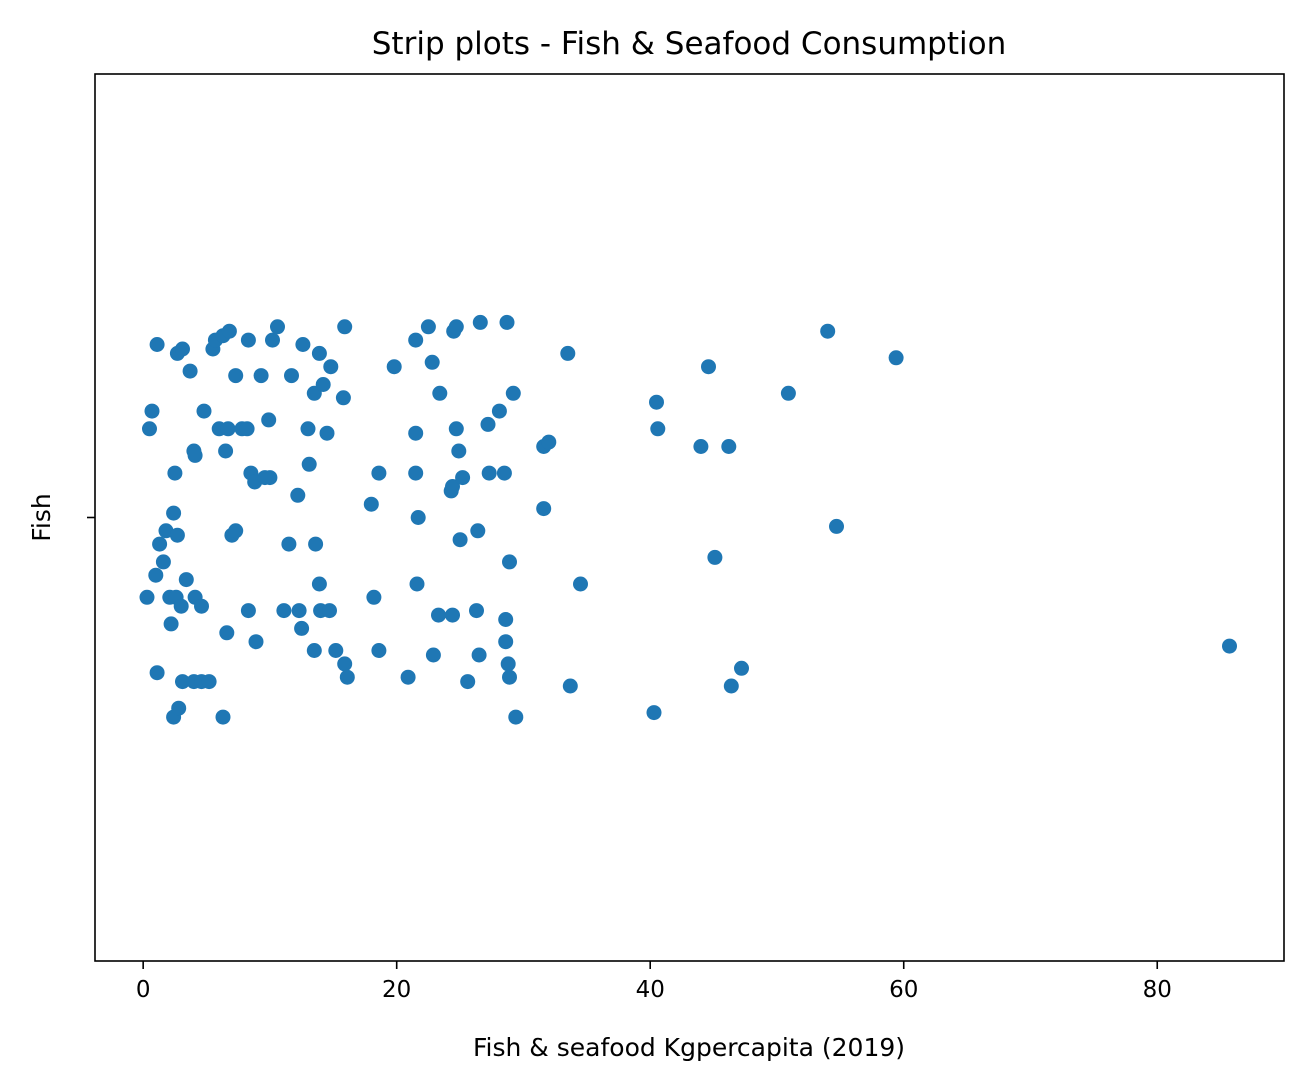  I want to click on x-tick-label: 60, so click(903, 990).